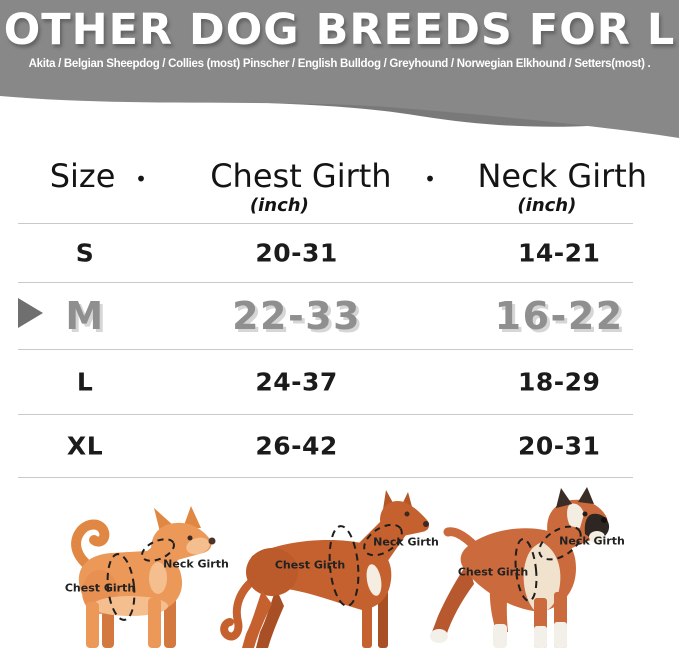 The image size is (679, 655). What do you see at coordinates (85, 382) in the screenshot?
I see `size-value: L` at bounding box center [85, 382].